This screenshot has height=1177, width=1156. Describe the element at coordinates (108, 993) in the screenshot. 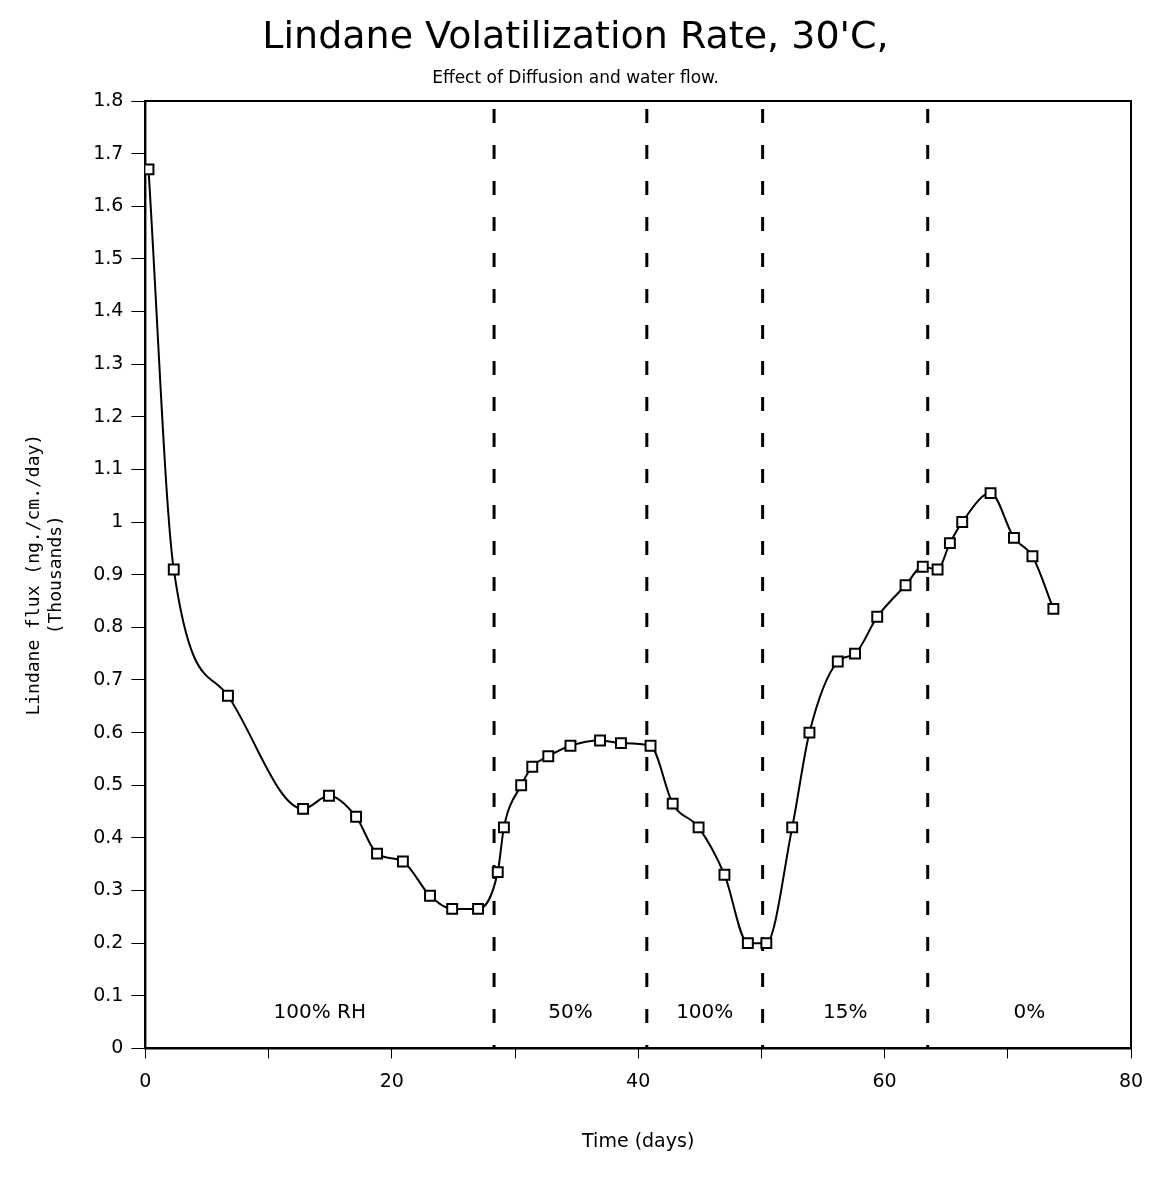

I see `y-tick-label: 0.1` at that location.